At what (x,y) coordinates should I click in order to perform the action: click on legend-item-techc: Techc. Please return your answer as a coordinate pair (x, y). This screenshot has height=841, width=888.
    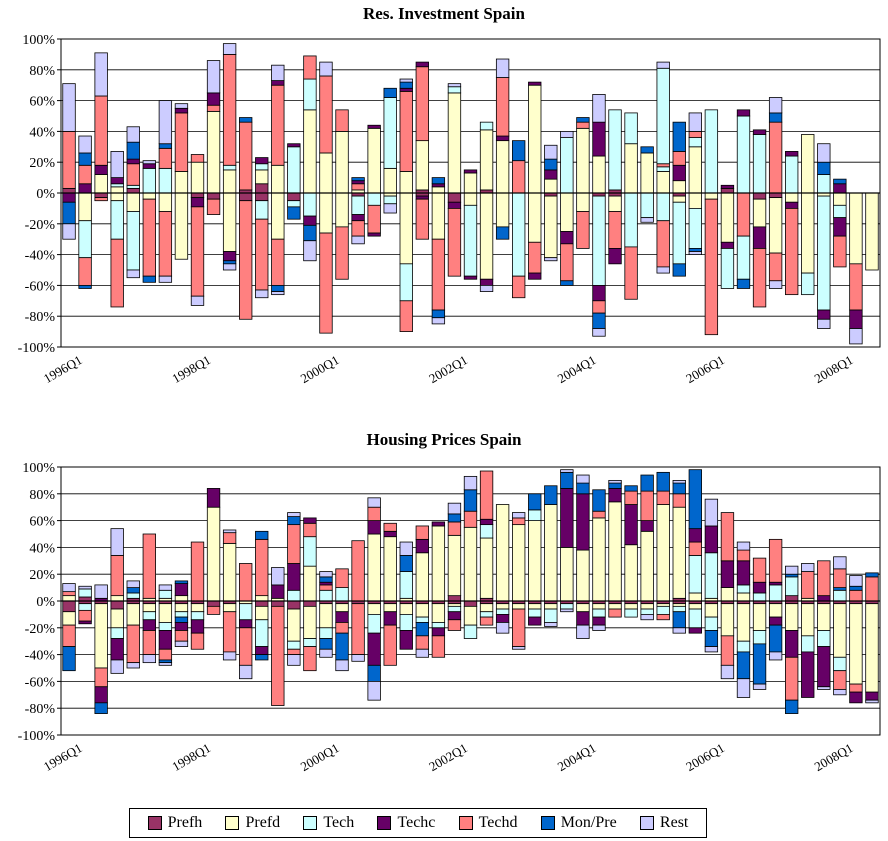
    Looking at the image, I should click on (406, 823).